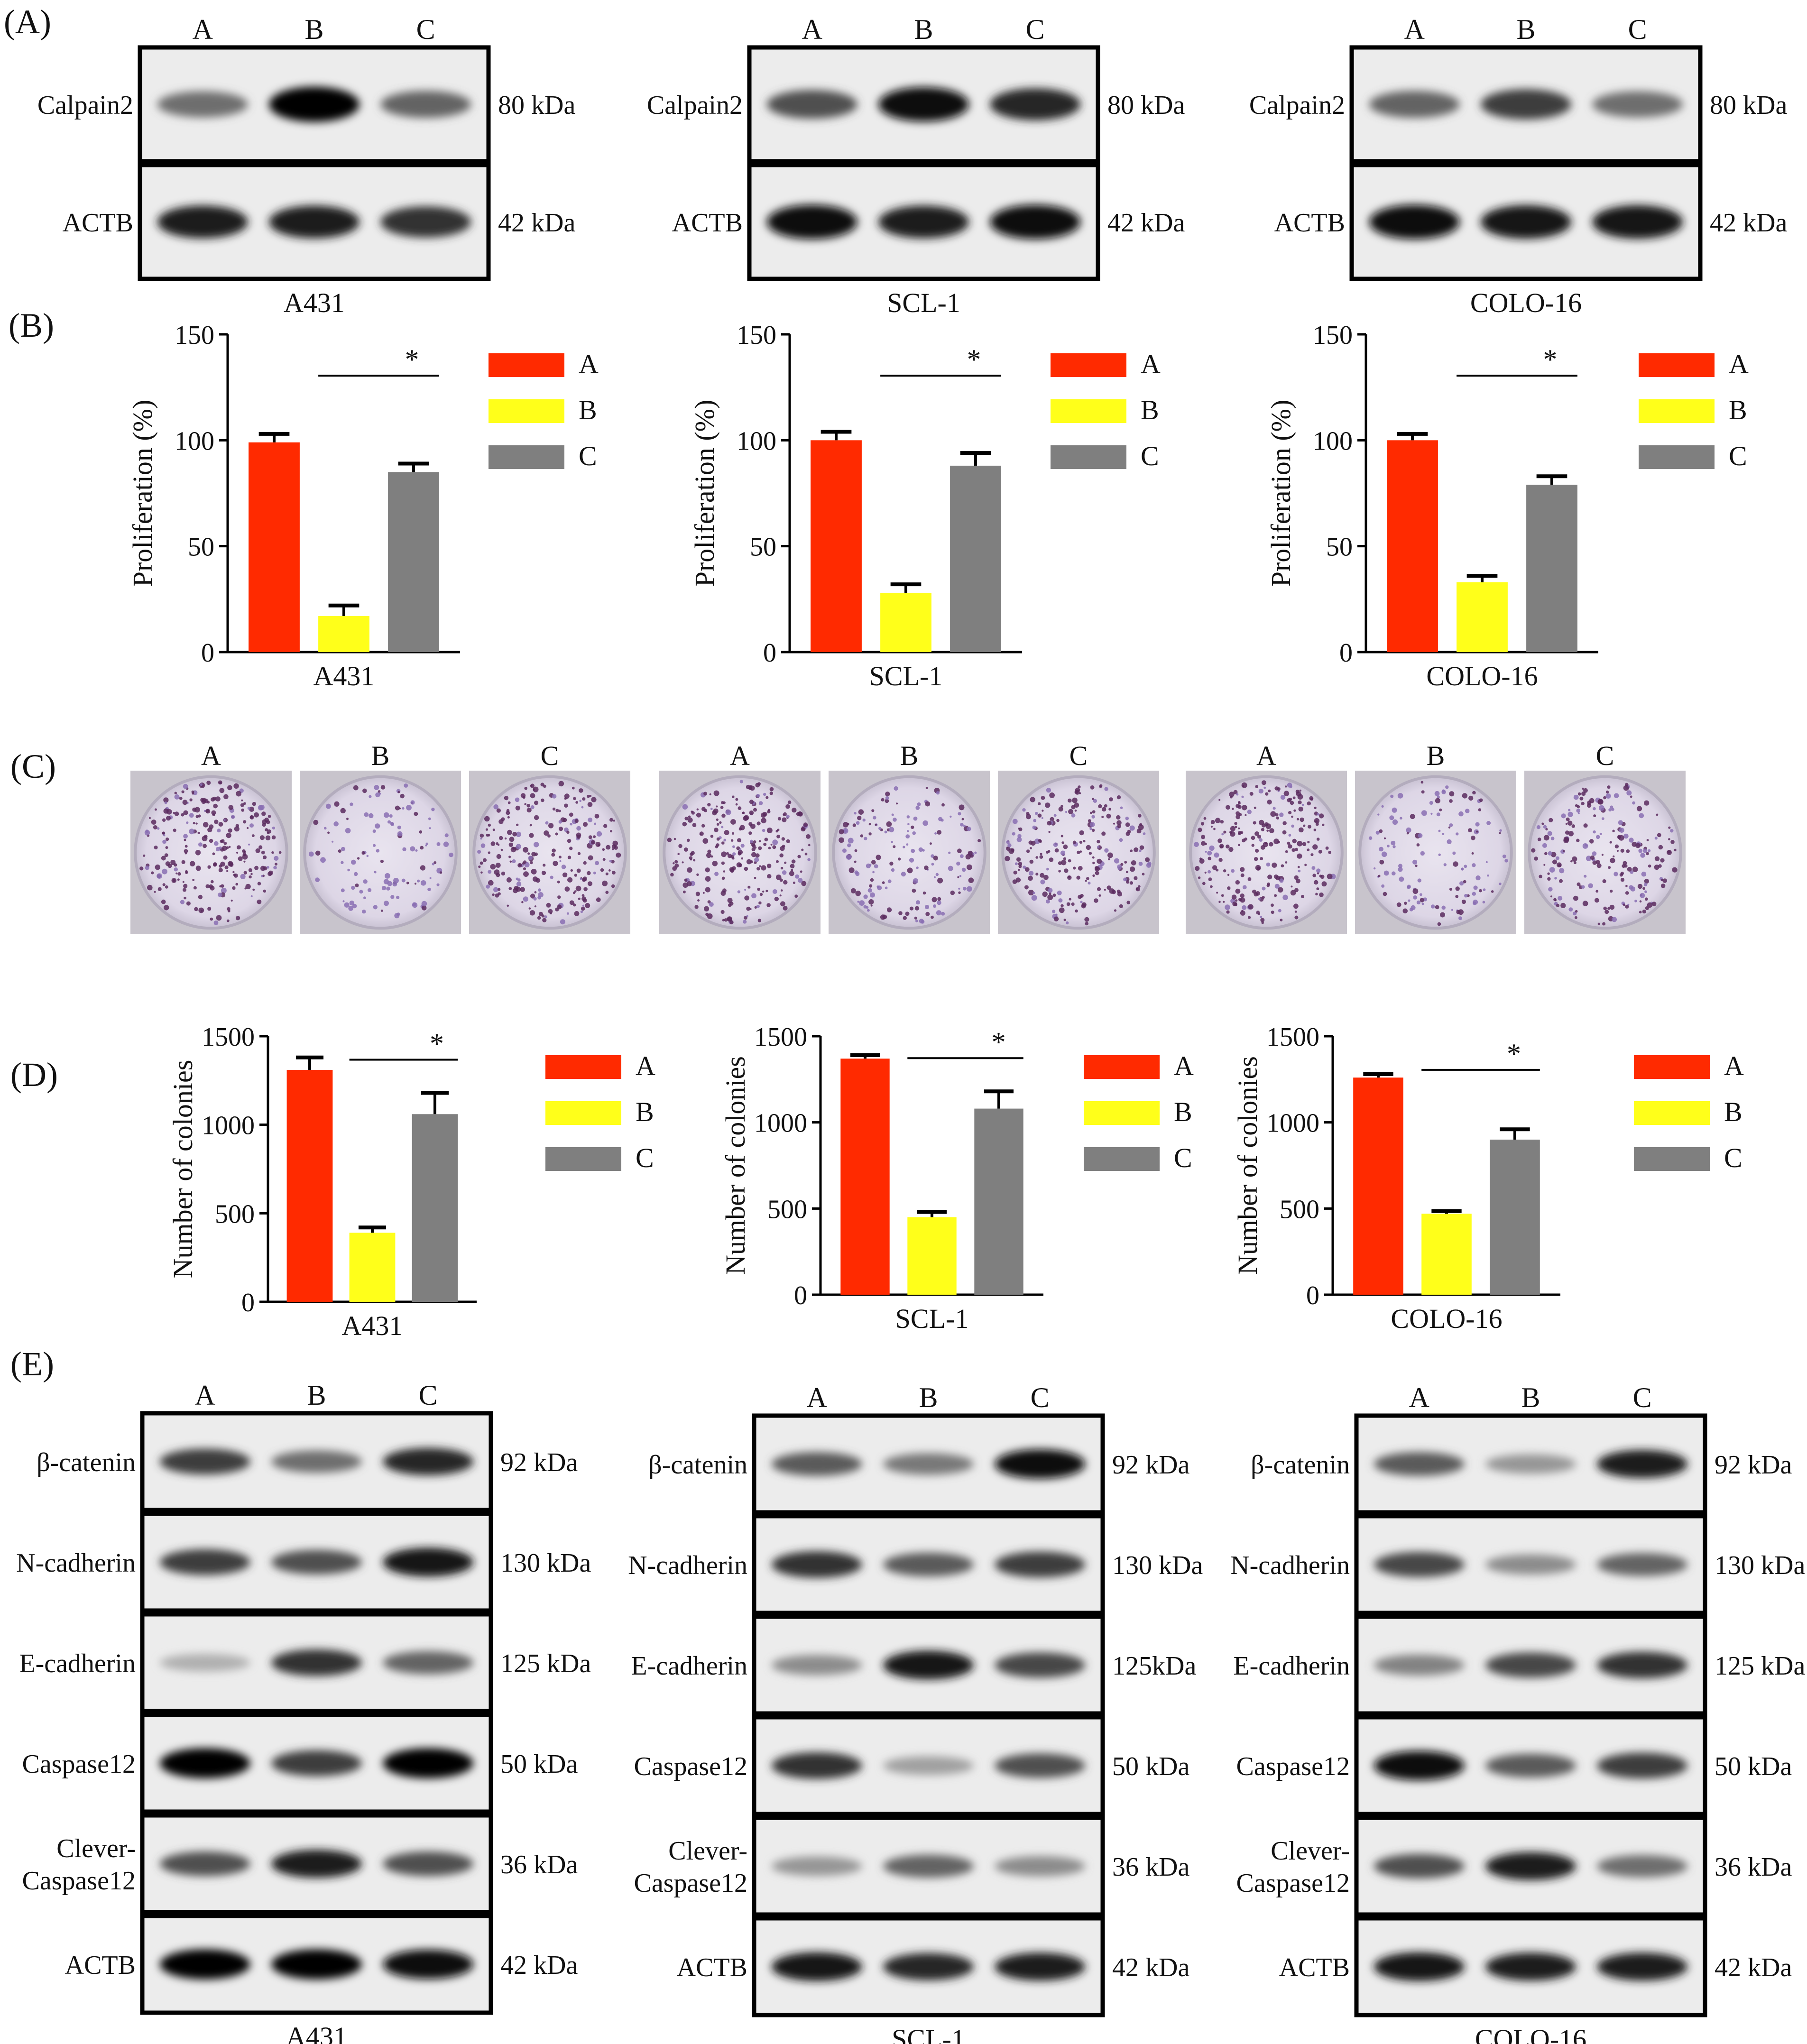  Describe the element at coordinates (194, 335) in the screenshot. I see `y-tick-label: 150` at that location.